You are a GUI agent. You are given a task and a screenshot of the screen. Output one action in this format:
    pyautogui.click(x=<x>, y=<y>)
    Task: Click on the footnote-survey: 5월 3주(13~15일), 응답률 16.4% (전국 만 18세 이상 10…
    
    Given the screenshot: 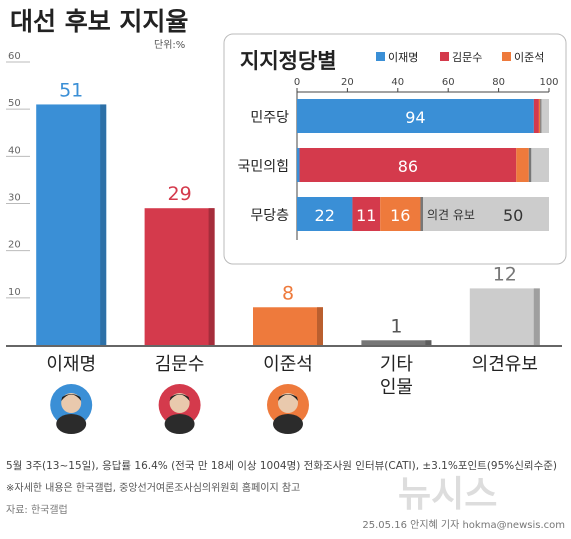 What is the action you would take?
    pyautogui.click(x=281, y=465)
    